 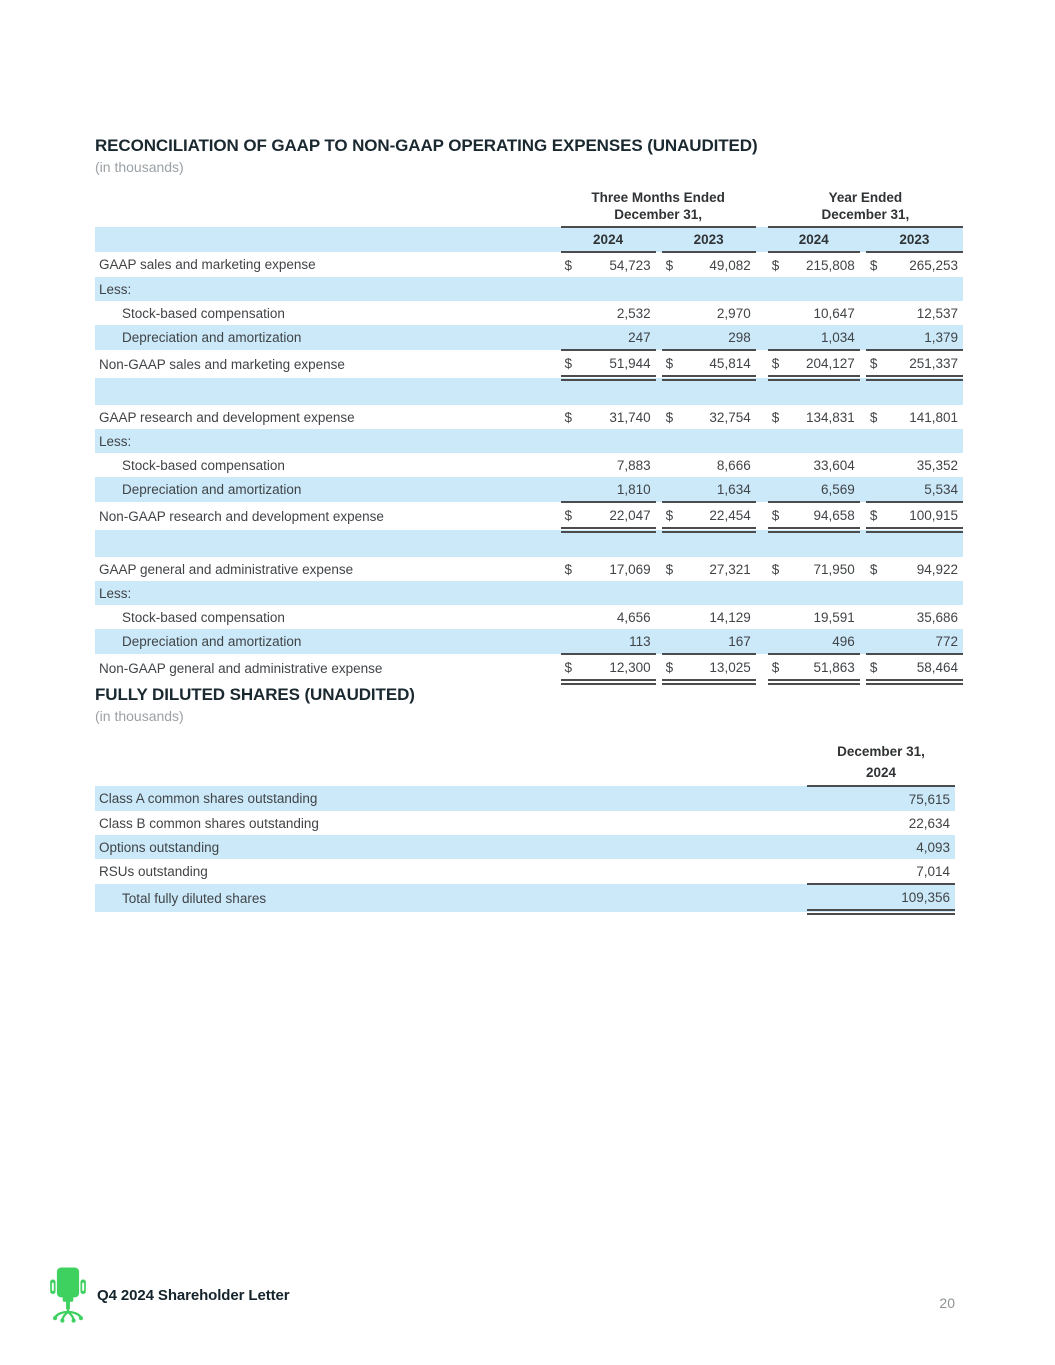 I want to click on value-cell: 49,082, so click(x=730, y=265).